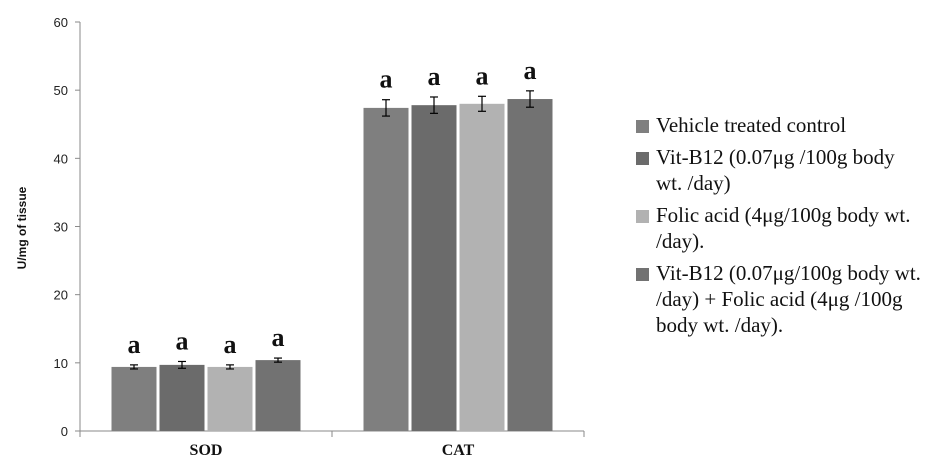 This screenshot has height=462, width=926. What do you see at coordinates (61, 295) in the screenshot?
I see `y-tick-label: 20` at bounding box center [61, 295].